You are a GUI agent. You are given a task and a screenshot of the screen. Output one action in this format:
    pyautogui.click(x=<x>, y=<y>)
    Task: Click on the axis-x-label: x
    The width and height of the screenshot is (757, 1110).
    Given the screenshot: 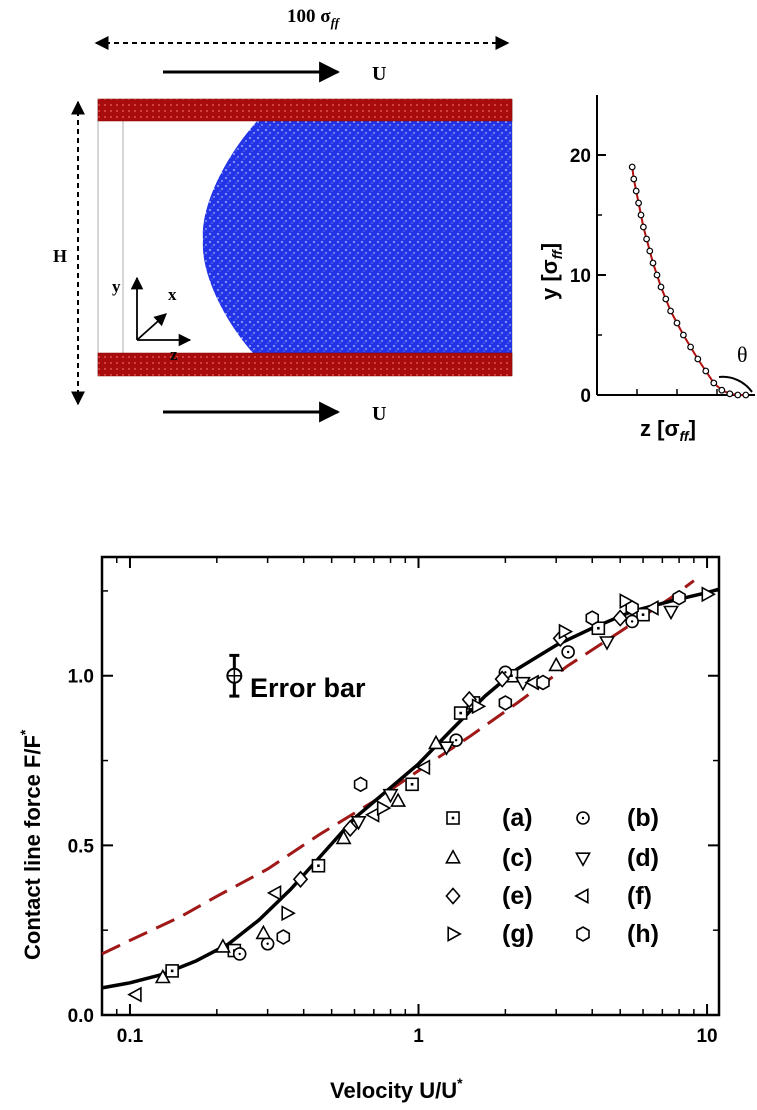 What is the action you would take?
    pyautogui.click(x=172, y=294)
    